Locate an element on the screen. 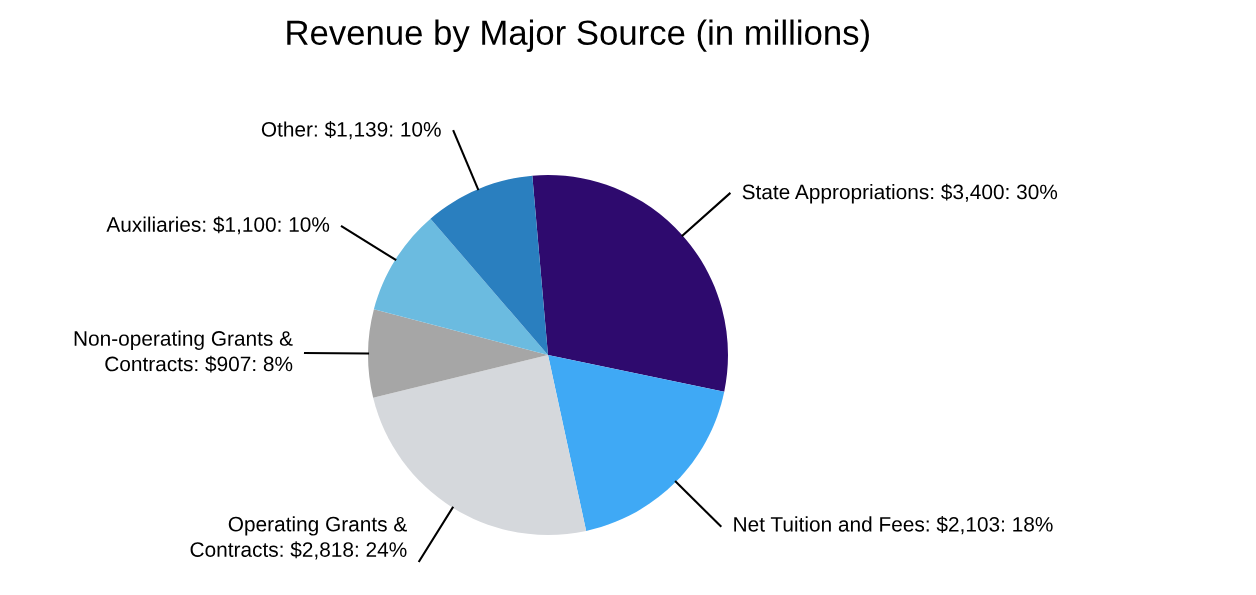 The width and height of the screenshot is (1256, 595). slice-label: Auxiliaries: $1,100: 10% is located at coordinates (218, 225).